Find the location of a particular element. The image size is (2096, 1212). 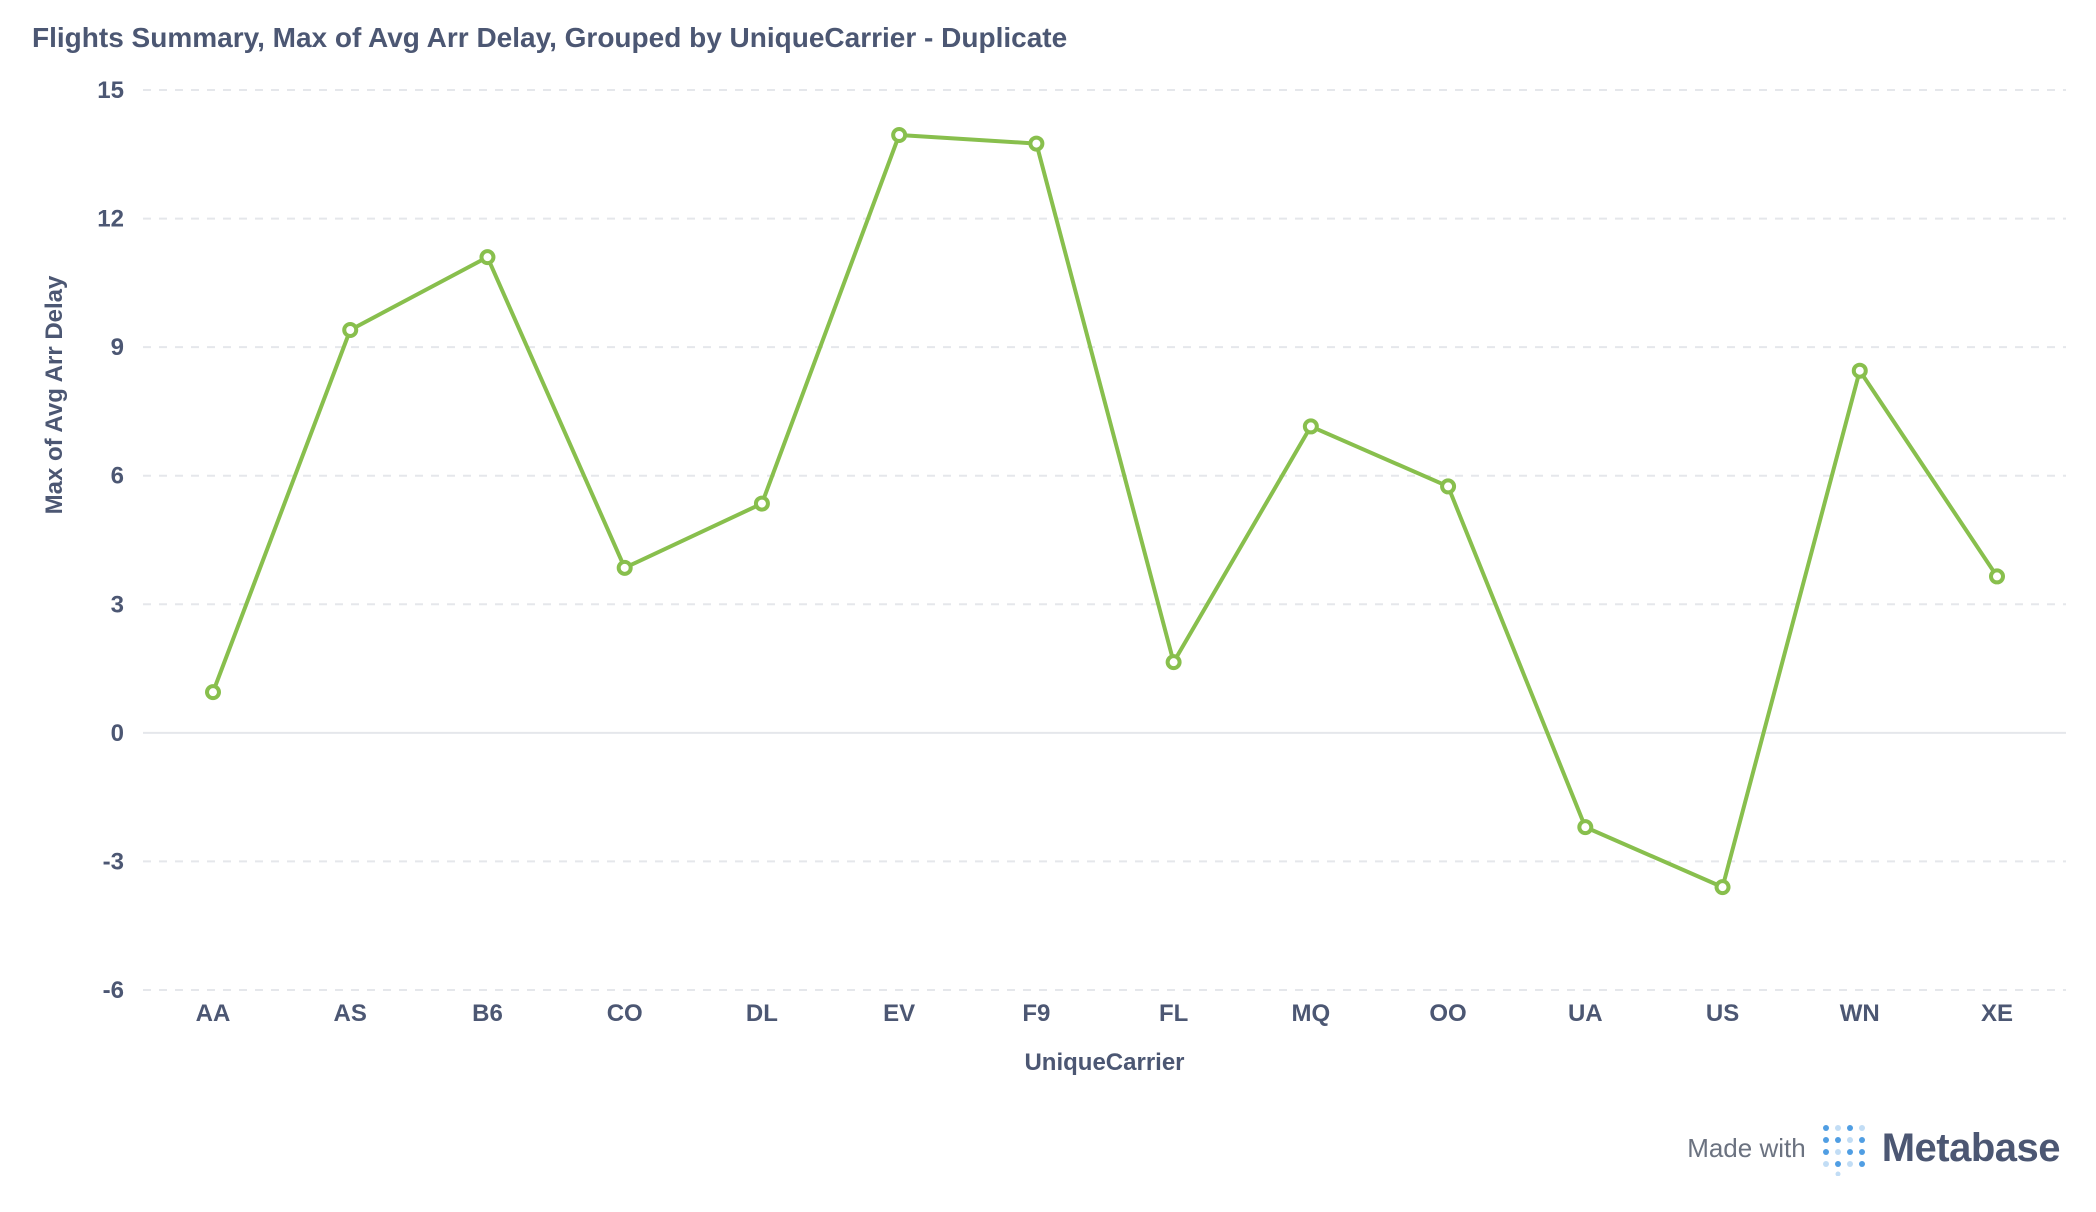

x-tick-label: B6 is located at coordinates (487, 1013).